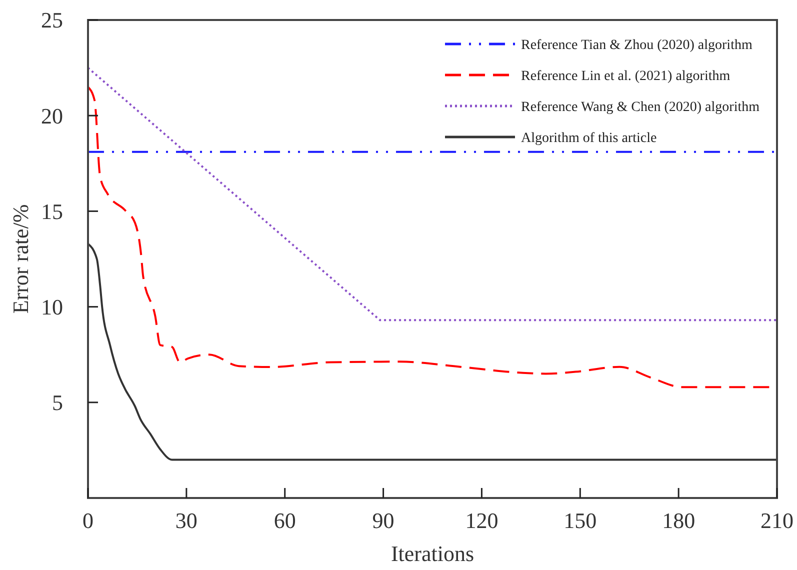 This screenshot has width=797, height=570. What do you see at coordinates (186, 520) in the screenshot?
I see `x-tick-label: 30` at bounding box center [186, 520].